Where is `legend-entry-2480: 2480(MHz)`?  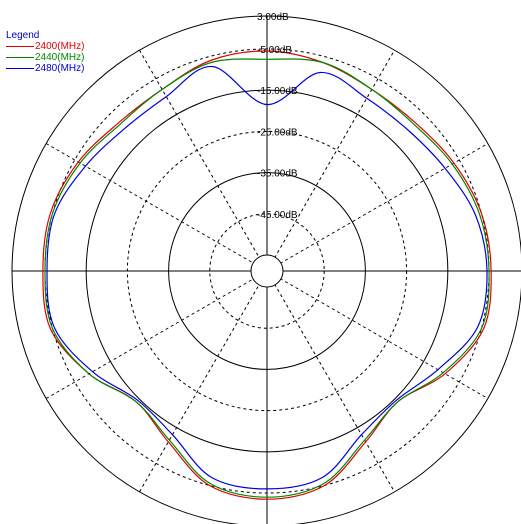 legend-entry-2480: 2480(MHz) is located at coordinates (45, 68).